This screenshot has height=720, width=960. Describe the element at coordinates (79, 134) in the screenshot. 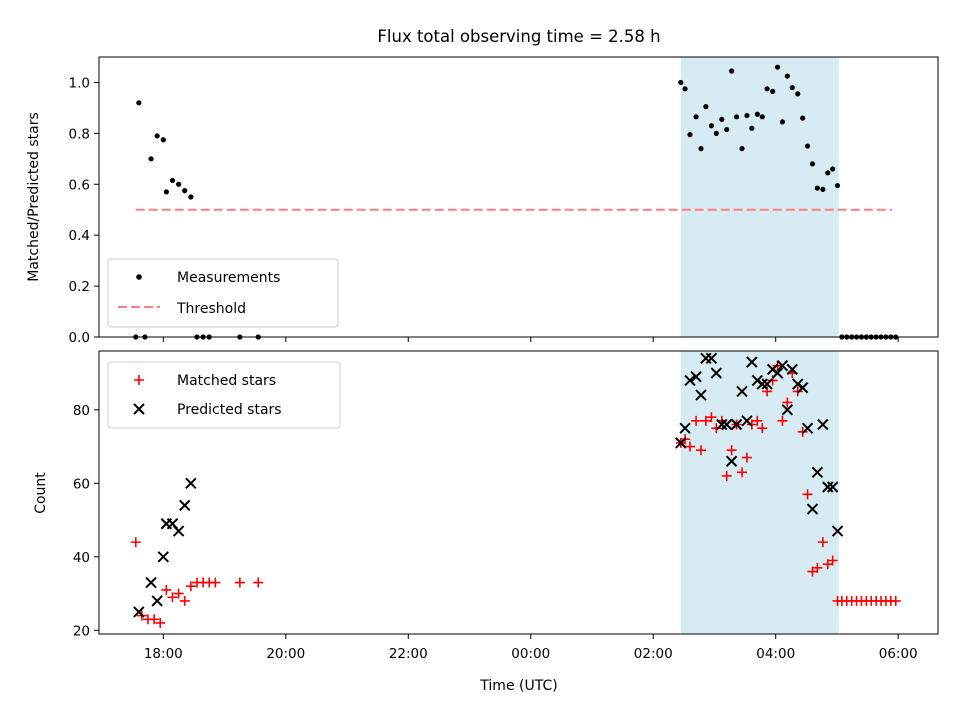

I see `top-y-tick-label: 0.8` at that location.